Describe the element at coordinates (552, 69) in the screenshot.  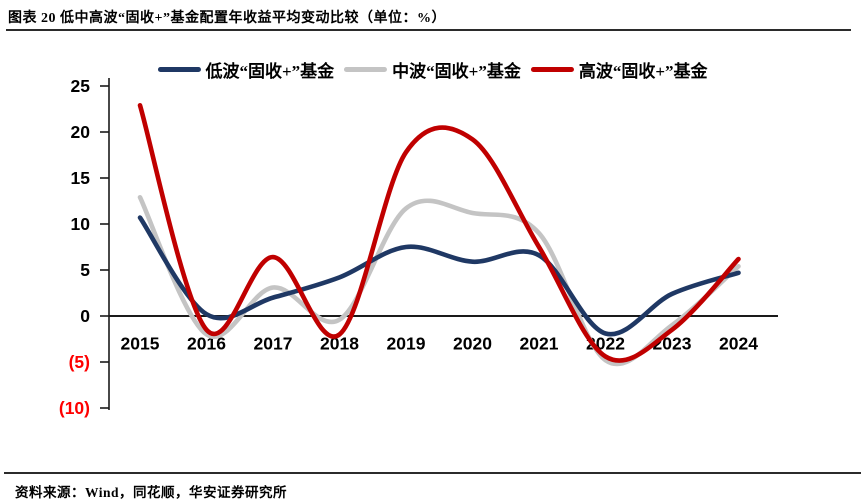
I see `legend-swatch-high-vol-icon` at that location.